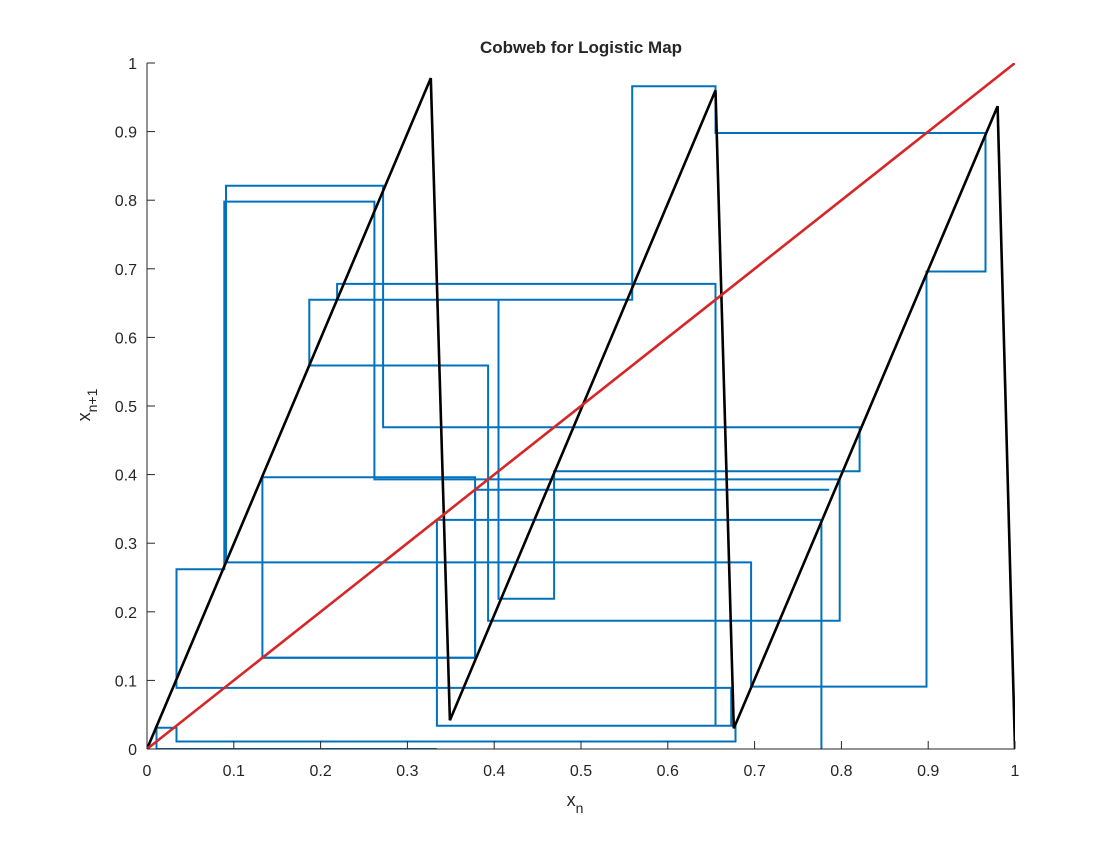  Describe the element at coordinates (126, 133) in the screenshot. I see `y-tick-label: 0.9` at that location.